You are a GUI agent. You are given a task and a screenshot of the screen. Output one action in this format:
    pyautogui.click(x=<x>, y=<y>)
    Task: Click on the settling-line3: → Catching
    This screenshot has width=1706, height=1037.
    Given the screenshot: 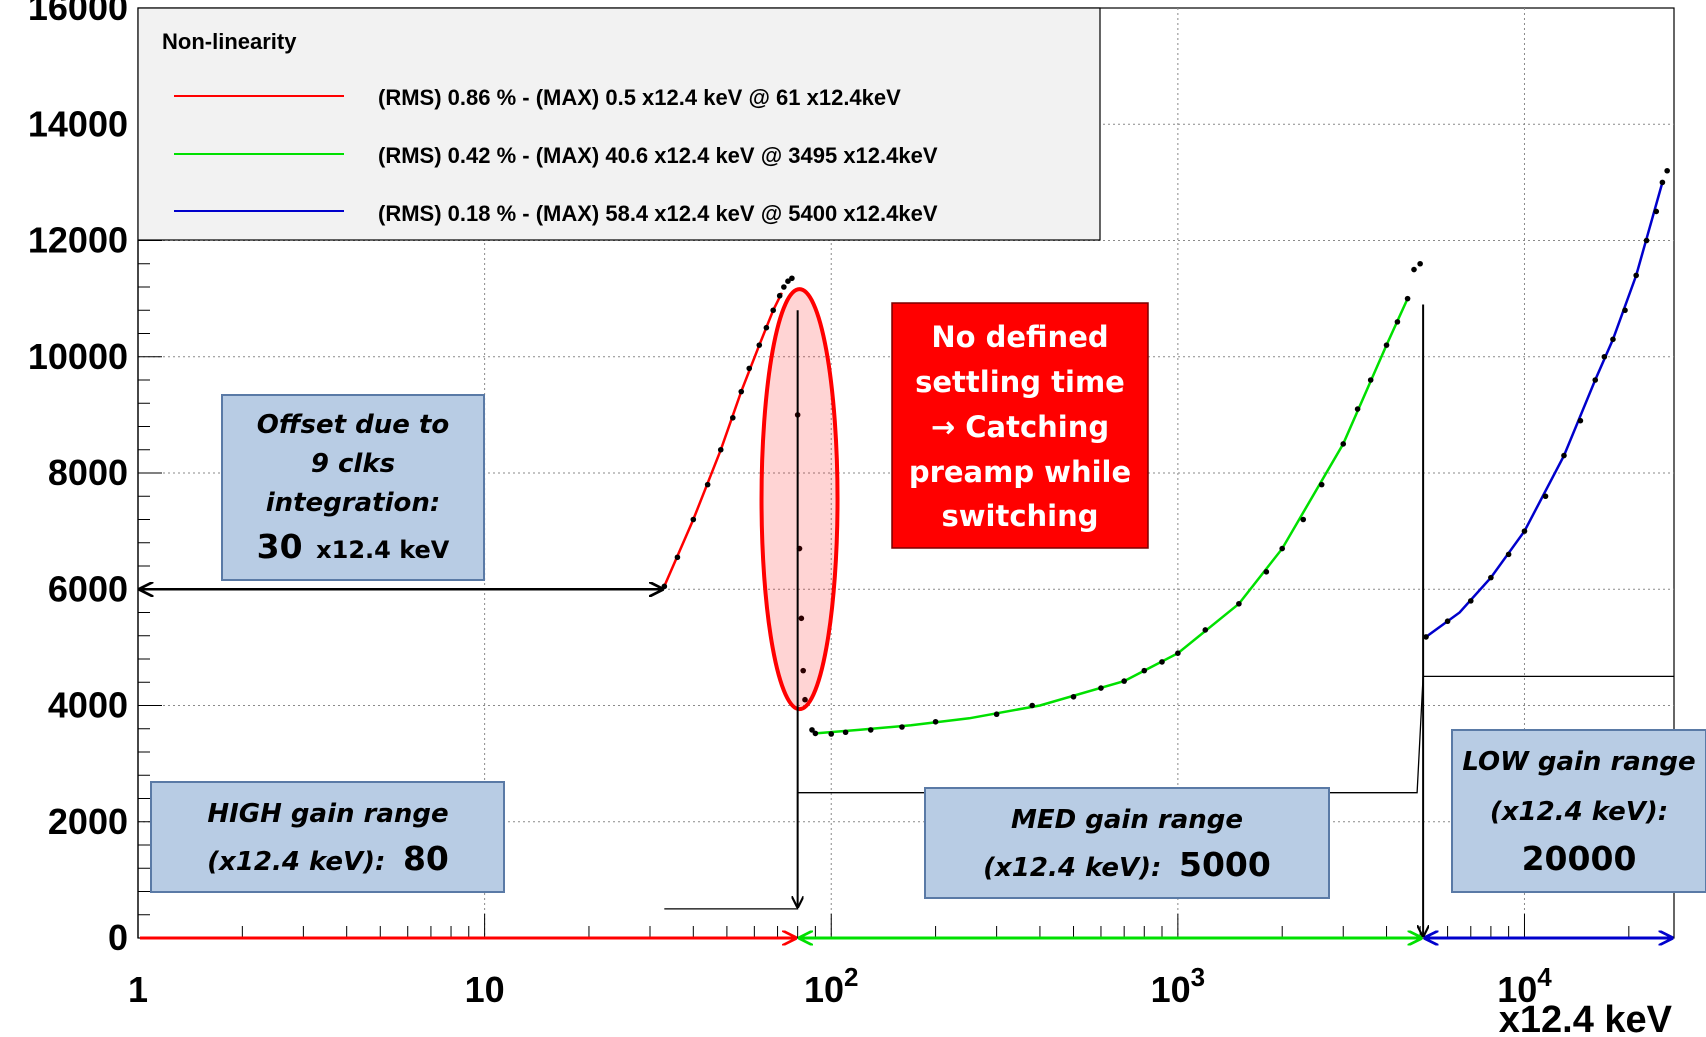 What is the action you would take?
    pyautogui.click(x=1020, y=427)
    